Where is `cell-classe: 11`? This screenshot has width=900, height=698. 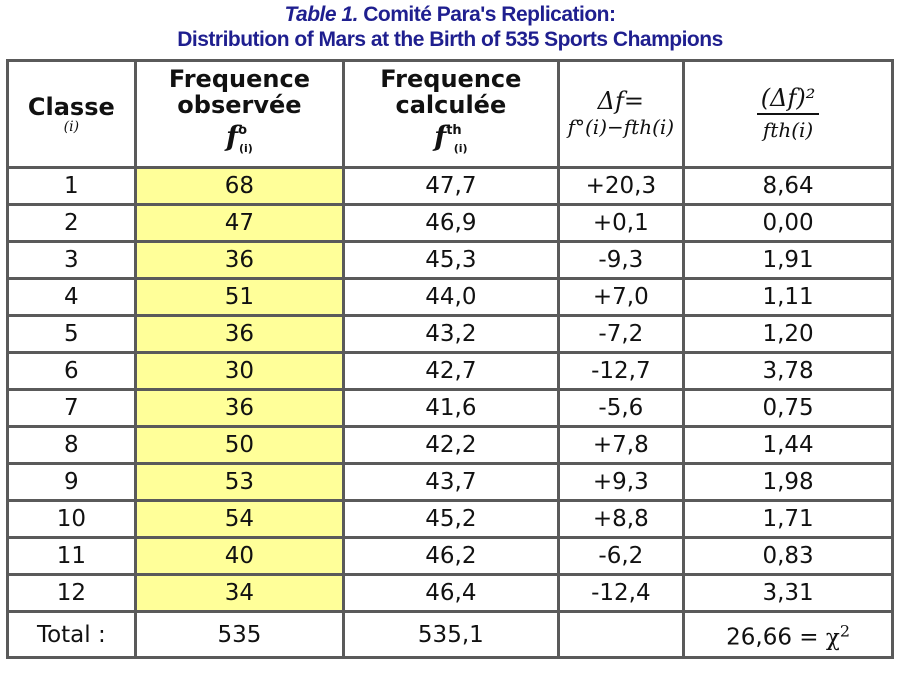
cell-classe: 11 is located at coordinates (71, 556).